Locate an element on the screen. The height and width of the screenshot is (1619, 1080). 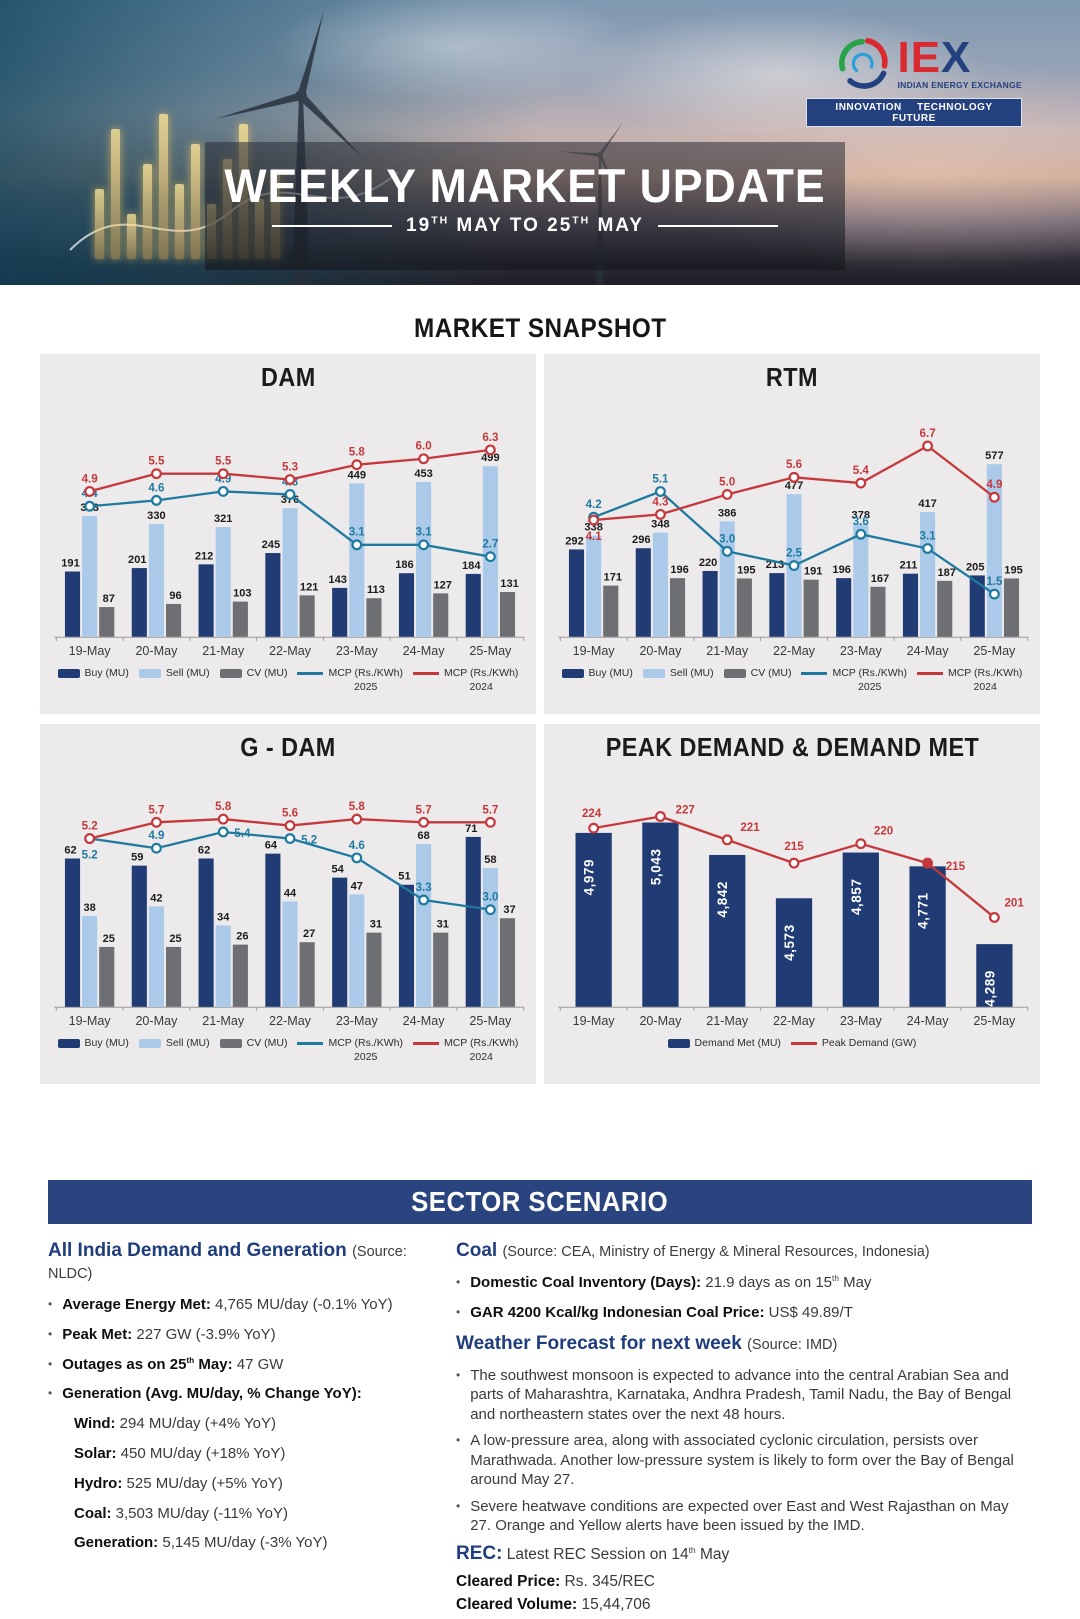
Sell (MU)-bars: 353330321376449453499 is located at coordinates (290, 544).